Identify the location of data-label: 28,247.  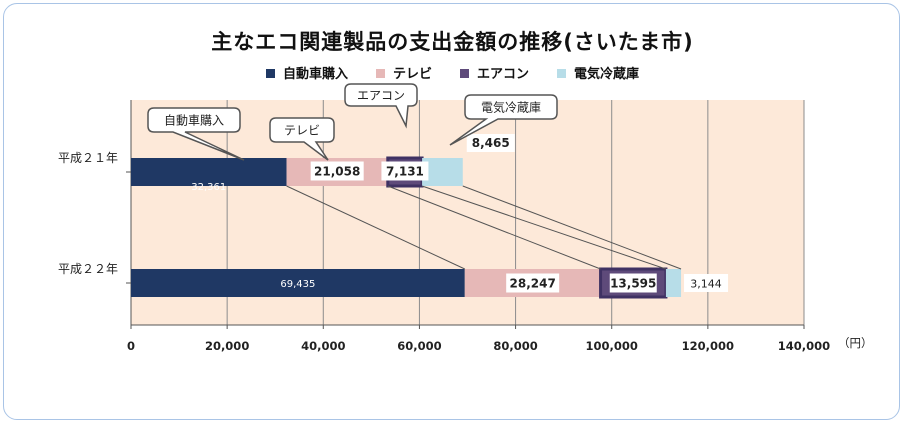
(533, 284).